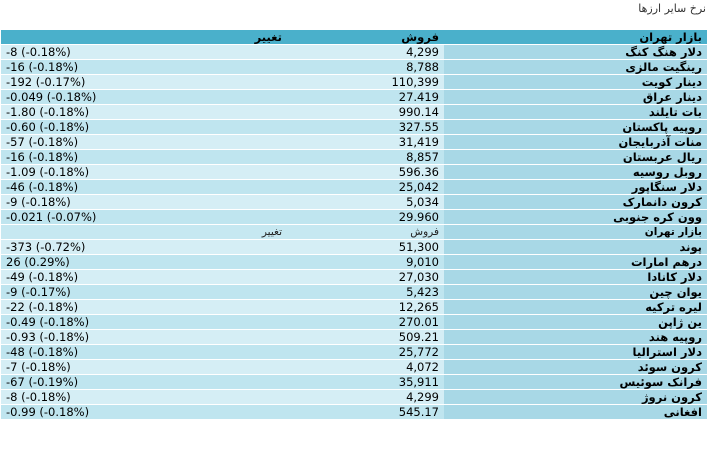 The width and height of the screenshot is (728, 450). I want to click on rate-change: -9 (-0.18%), so click(144, 202).